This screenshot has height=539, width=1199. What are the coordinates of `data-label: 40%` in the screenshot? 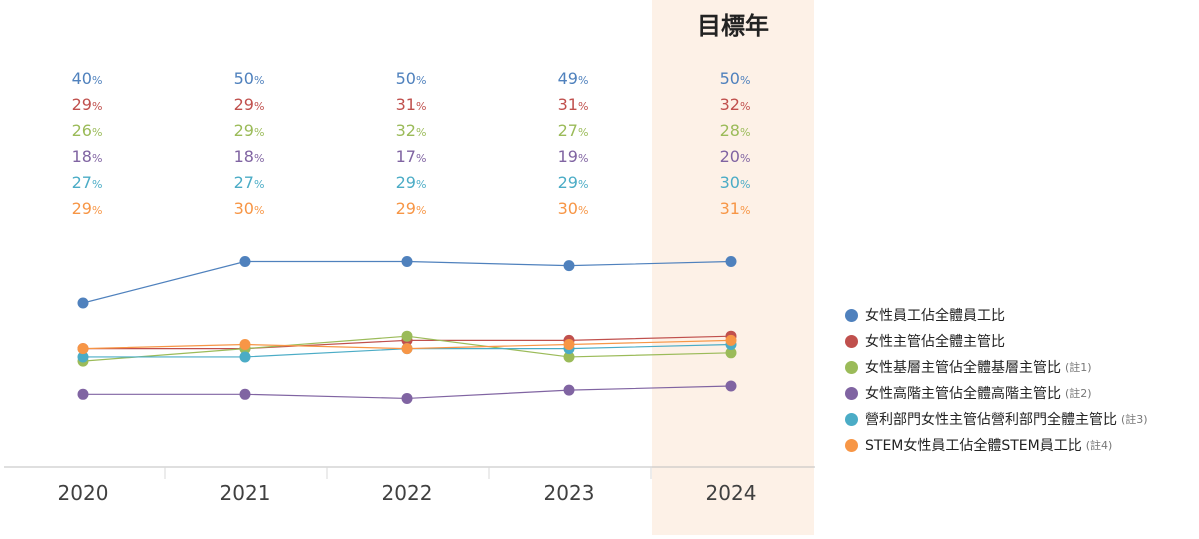 It's located at (87, 78).